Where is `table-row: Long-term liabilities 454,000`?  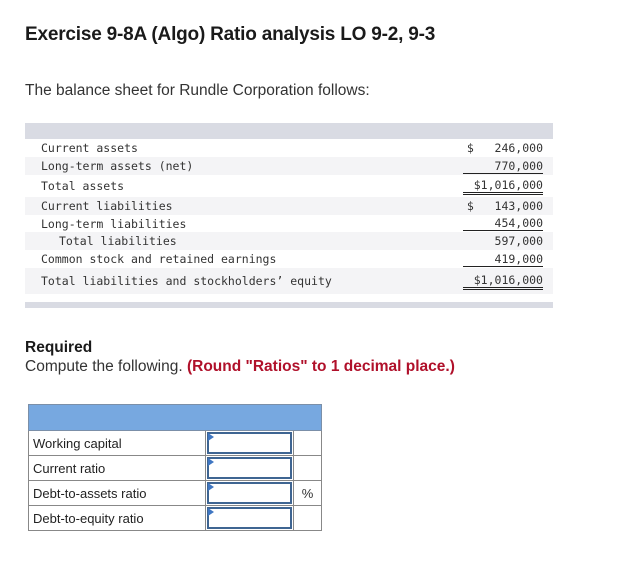
table-row: Long-term liabilities 454,000 is located at coordinates (289, 223).